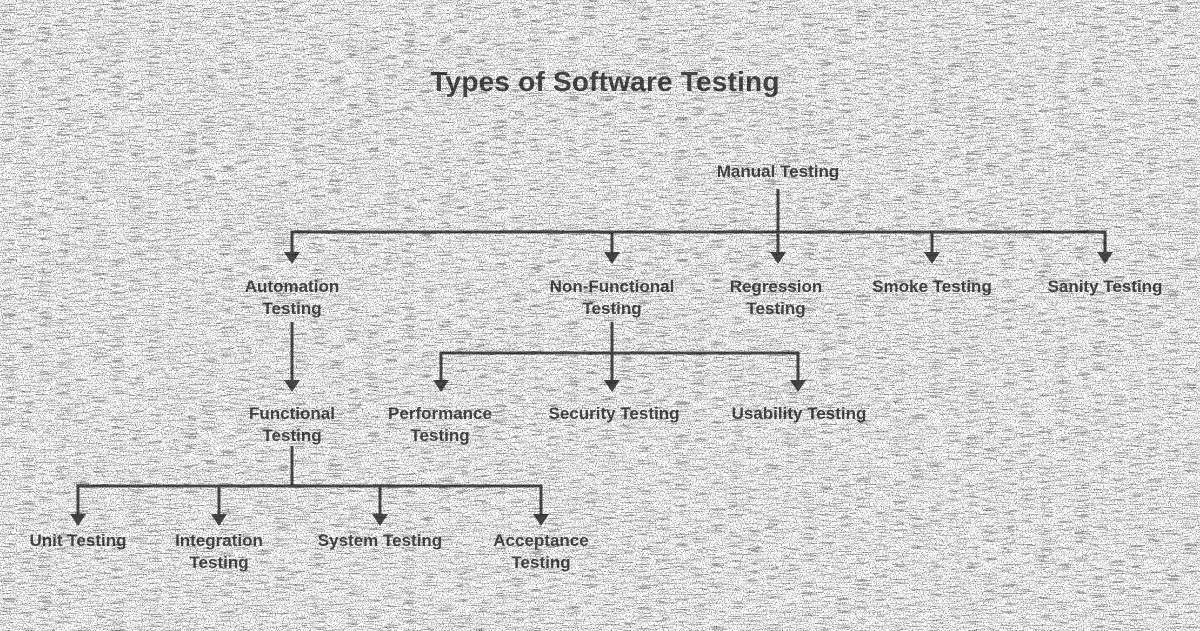 The height and width of the screenshot is (631, 1200). What do you see at coordinates (932, 286) in the screenshot?
I see `node-smoke-testing: Smoke Testing` at bounding box center [932, 286].